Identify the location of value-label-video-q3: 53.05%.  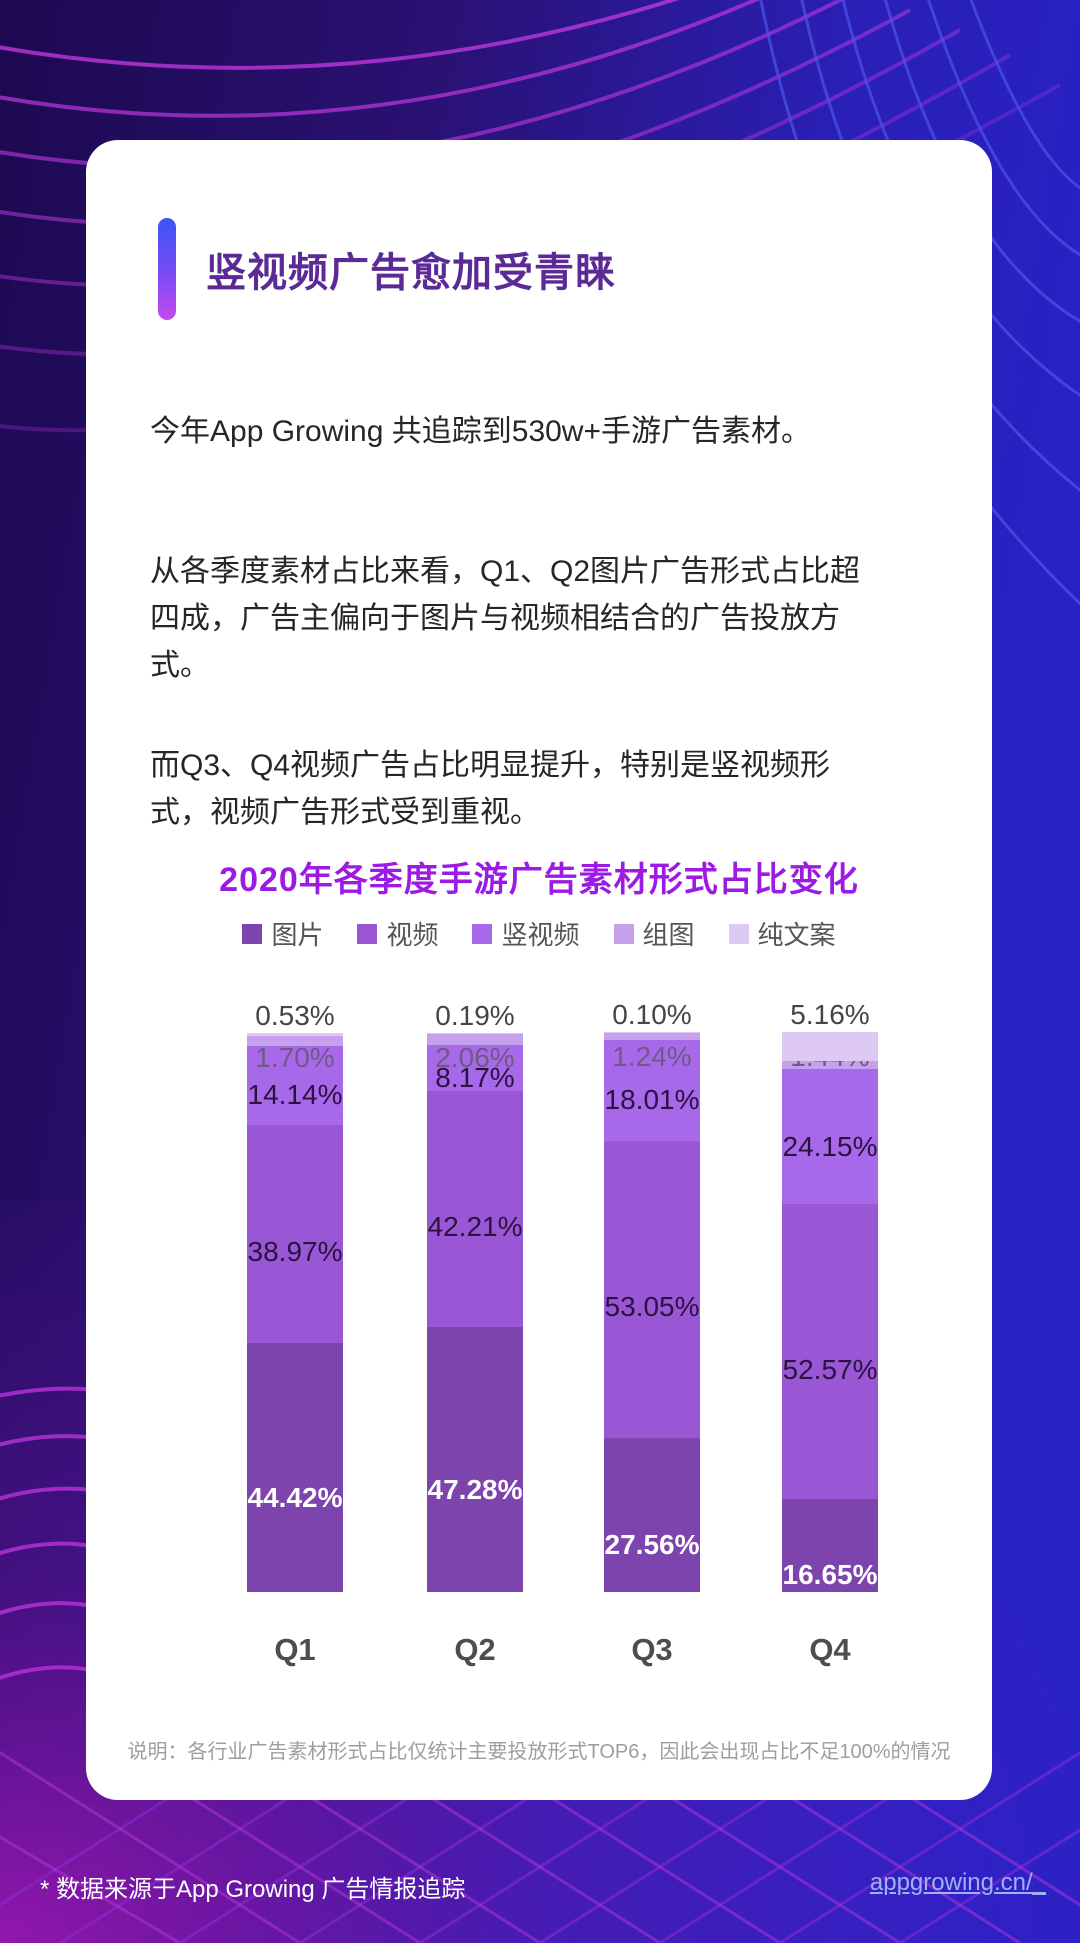
(652, 1307).